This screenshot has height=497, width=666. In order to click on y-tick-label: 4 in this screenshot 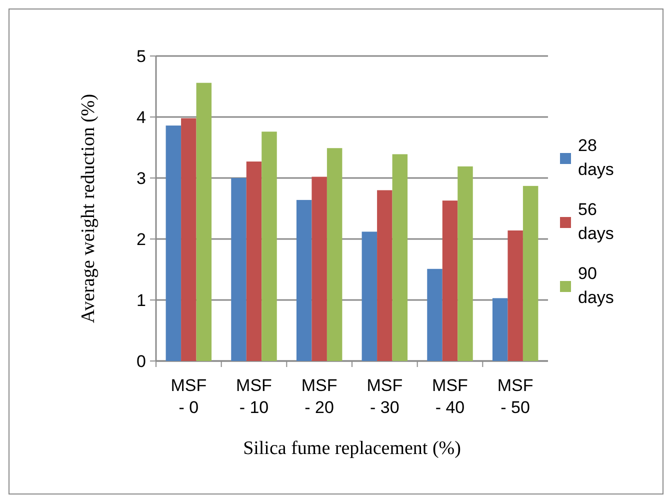, I will do `click(141, 117)`.